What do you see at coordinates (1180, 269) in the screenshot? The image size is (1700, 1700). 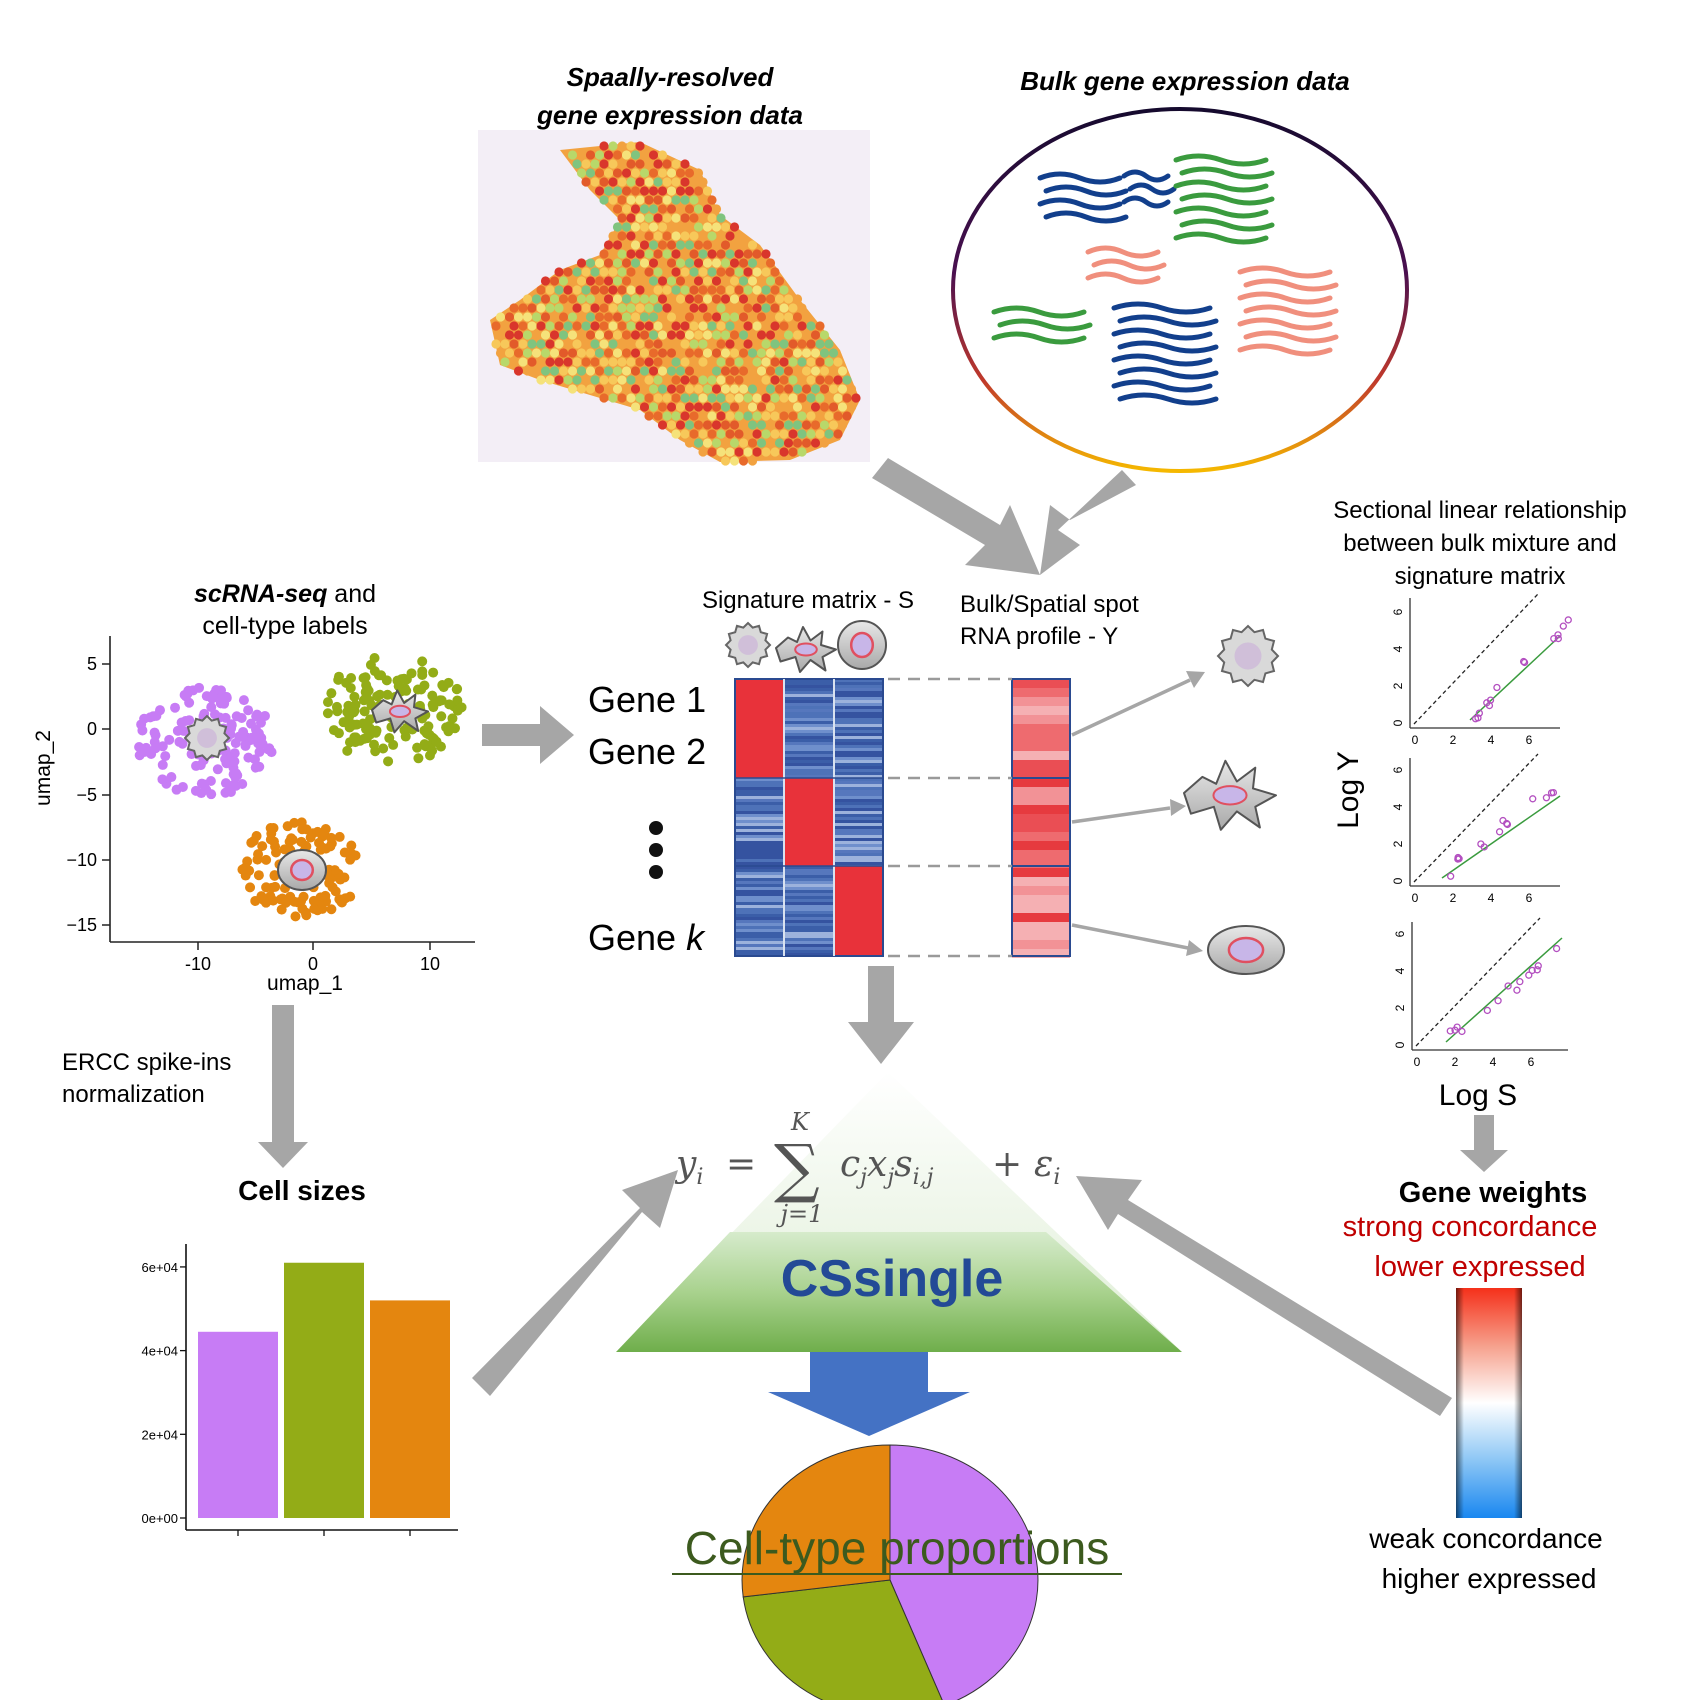 I see `bulk-expression-panel: Bulk gene expression data` at bounding box center [1180, 269].